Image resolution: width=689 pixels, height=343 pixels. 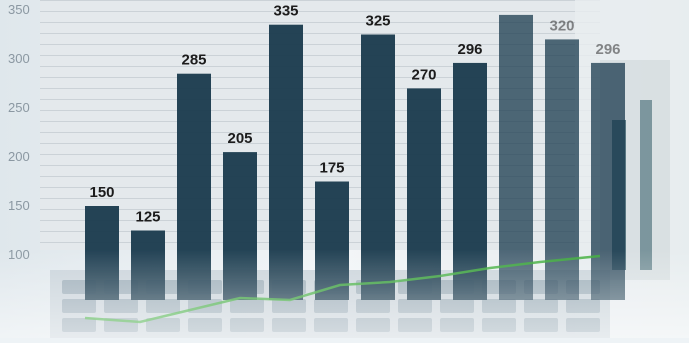 I want to click on y-tick-label: 200, so click(x=19, y=156).